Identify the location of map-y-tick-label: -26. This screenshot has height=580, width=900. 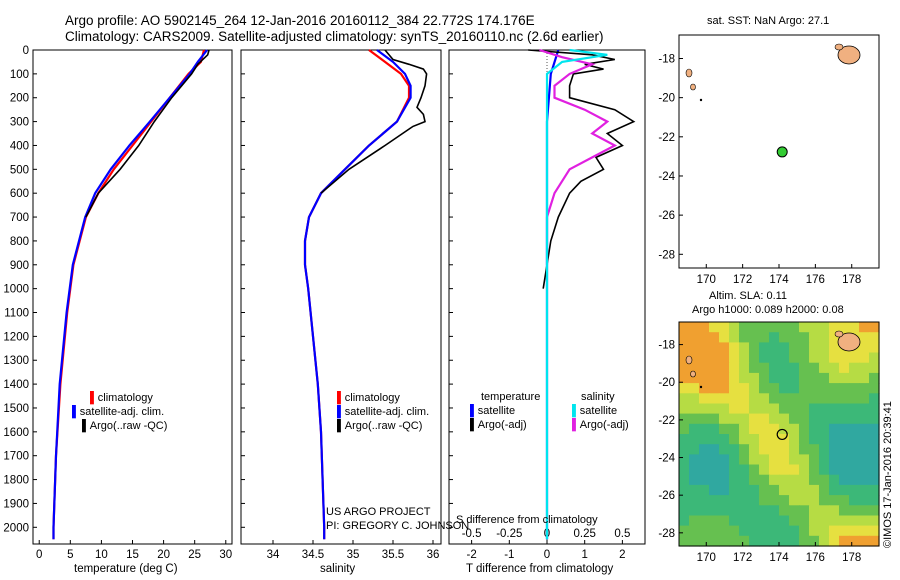
(666, 496).